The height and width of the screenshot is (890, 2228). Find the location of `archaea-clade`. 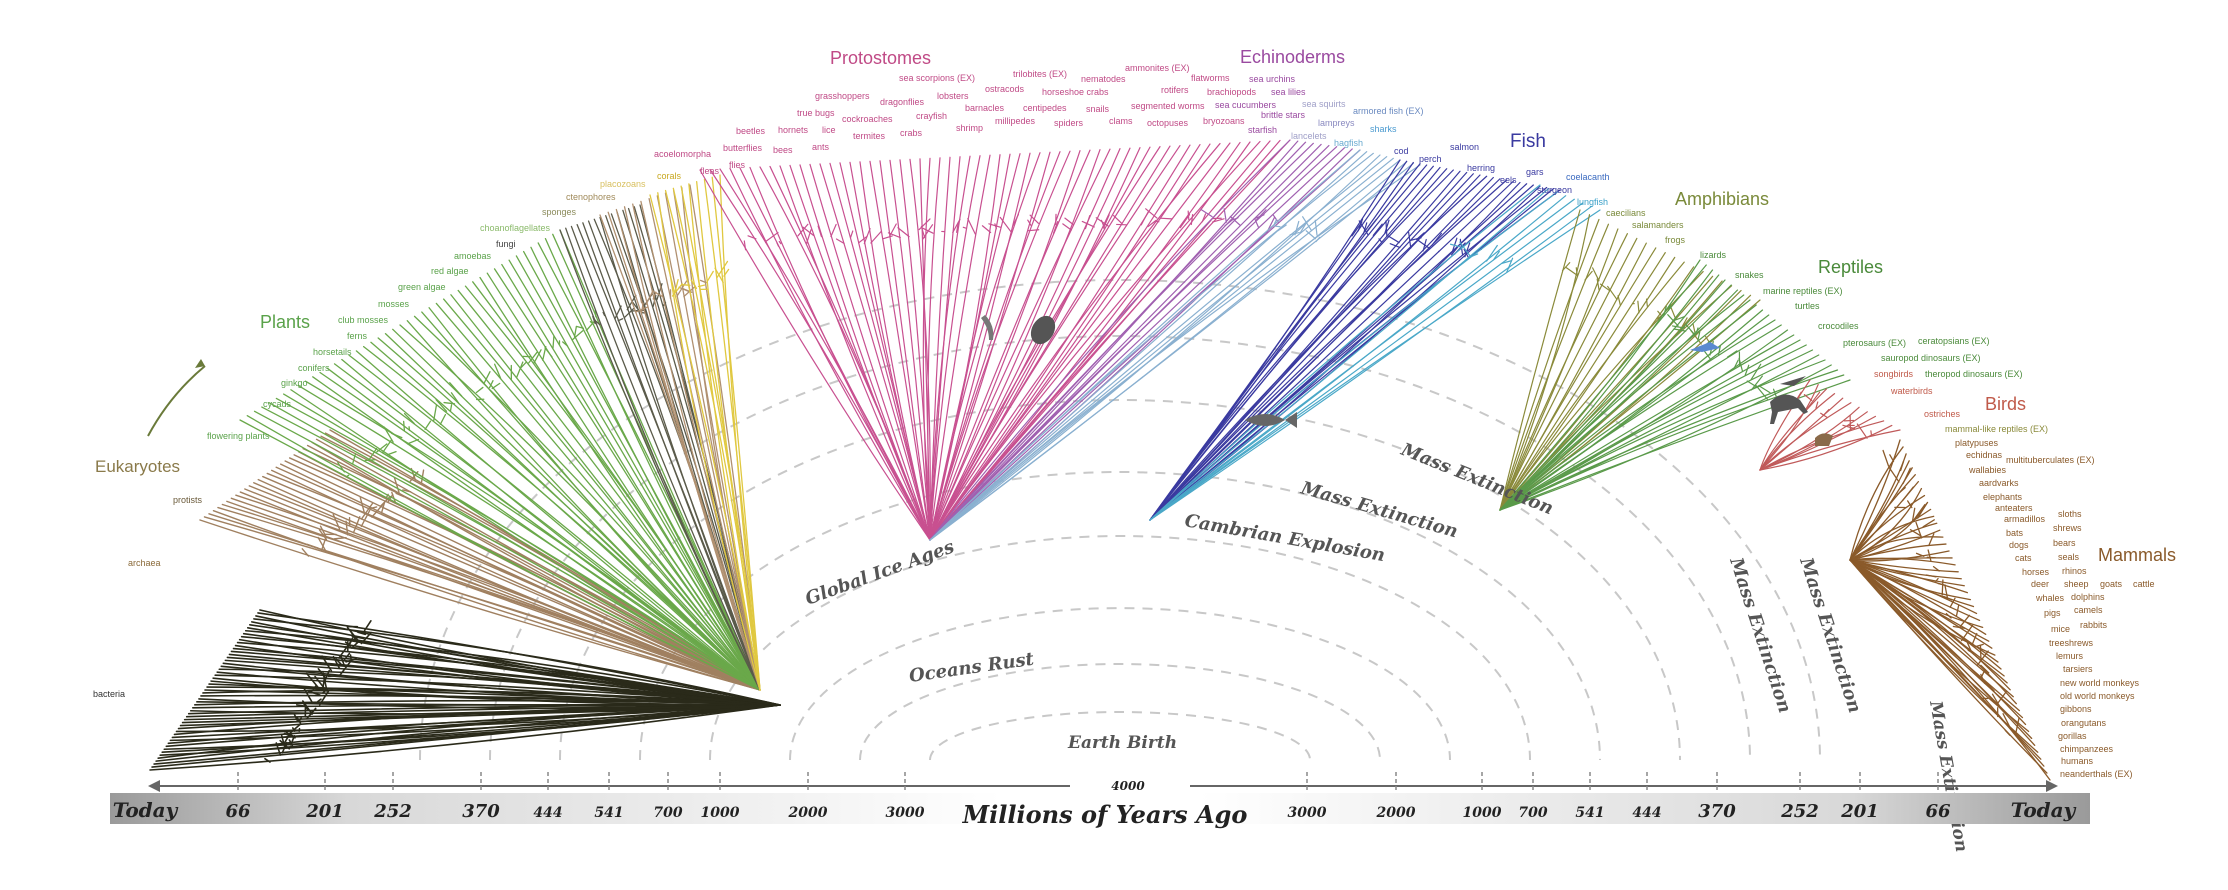

archaea-clade is located at coordinates (480, 560).